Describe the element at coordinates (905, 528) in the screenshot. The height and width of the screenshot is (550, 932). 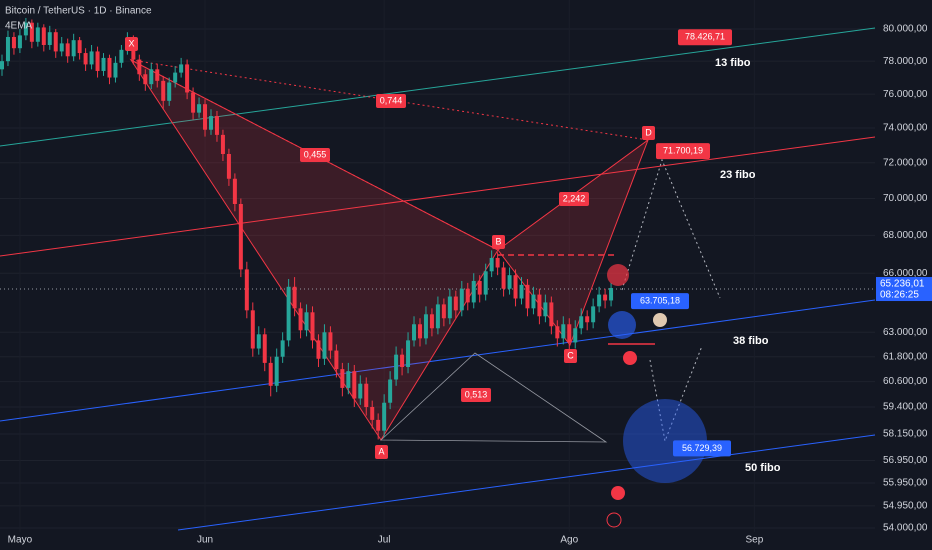
I see `y-tick-label: 54.000,00` at that location.